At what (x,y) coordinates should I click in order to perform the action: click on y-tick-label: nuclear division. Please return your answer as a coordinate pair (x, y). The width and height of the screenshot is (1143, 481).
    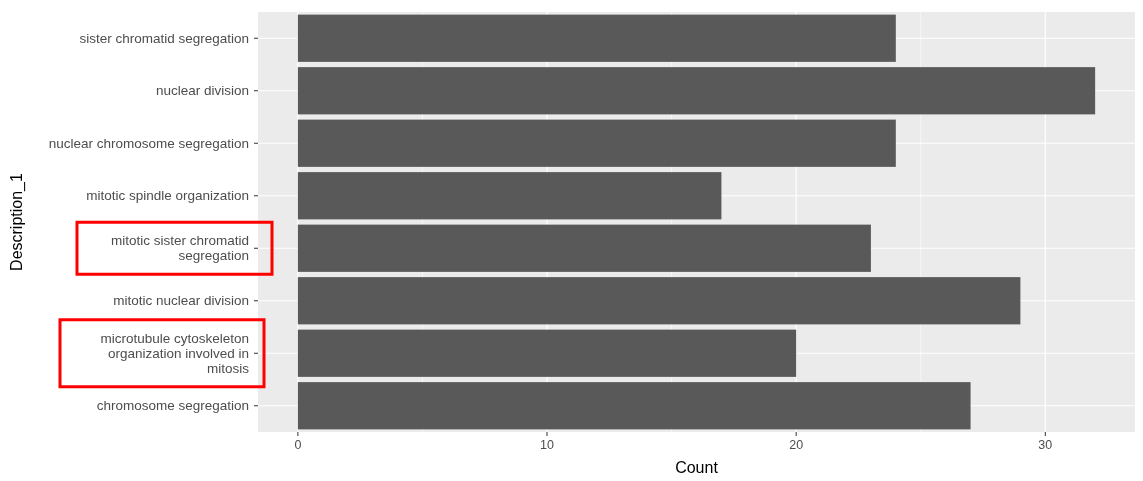
    Looking at the image, I should click on (202, 91).